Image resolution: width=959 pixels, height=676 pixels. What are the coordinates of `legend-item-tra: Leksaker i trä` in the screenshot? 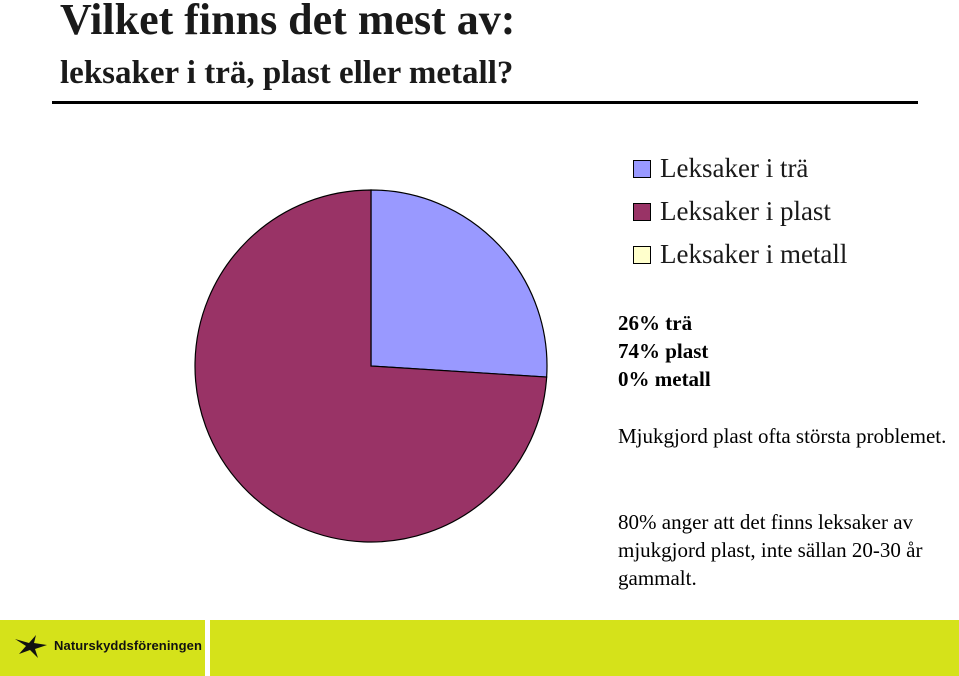 It's located at (740, 168).